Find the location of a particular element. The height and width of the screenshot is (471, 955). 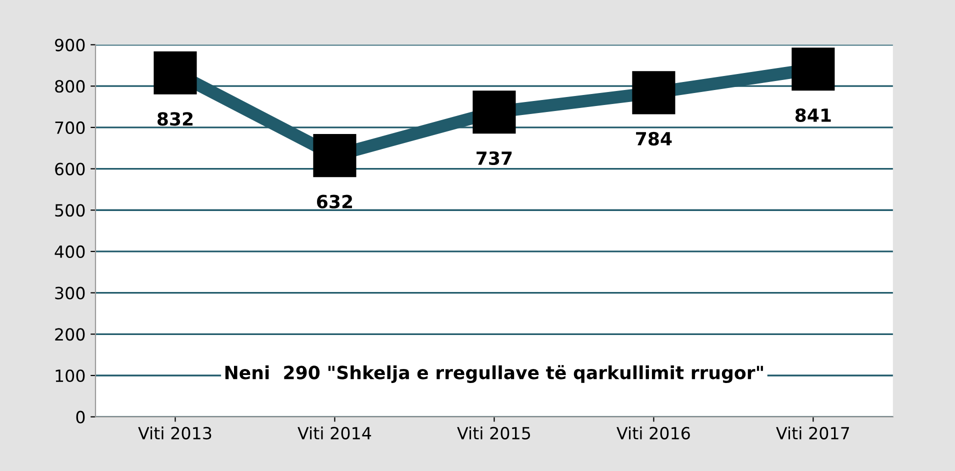

y-tick-label: 900 is located at coordinates (70, 45).